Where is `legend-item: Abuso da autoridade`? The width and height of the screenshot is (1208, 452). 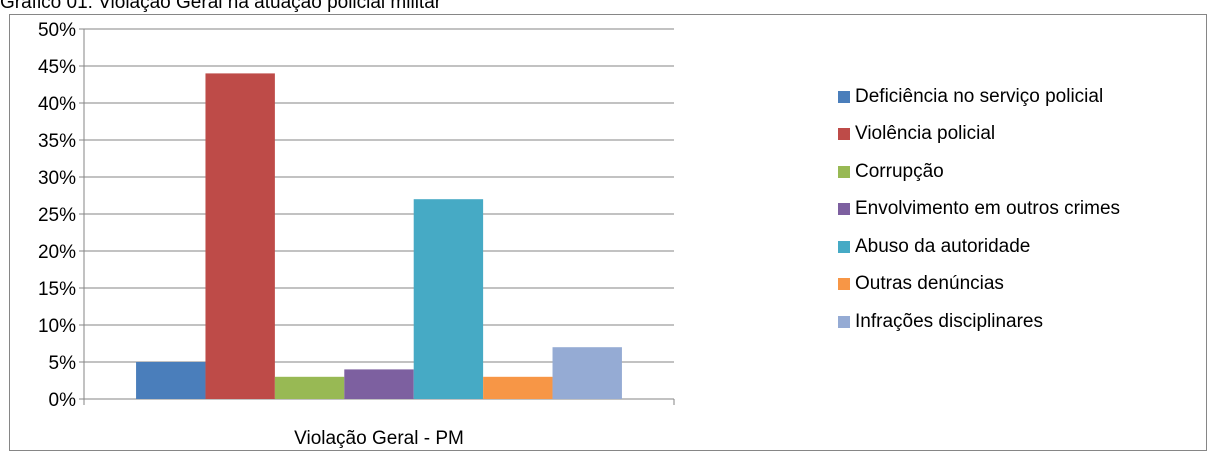 legend-item: Abuso da autoridade is located at coordinates (979, 247).